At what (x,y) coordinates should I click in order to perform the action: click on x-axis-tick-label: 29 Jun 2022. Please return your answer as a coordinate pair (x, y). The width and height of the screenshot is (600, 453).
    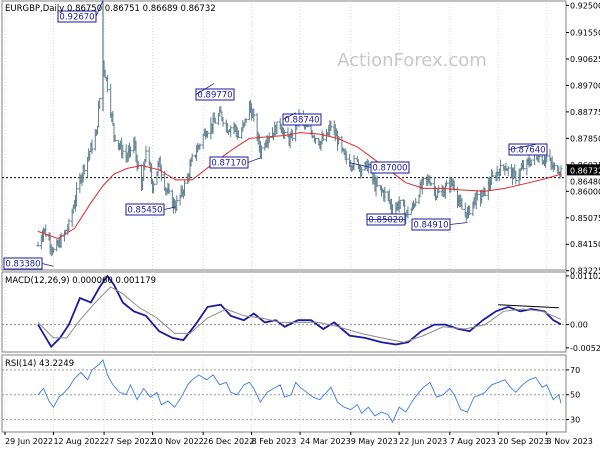
    Looking at the image, I should click on (29, 441).